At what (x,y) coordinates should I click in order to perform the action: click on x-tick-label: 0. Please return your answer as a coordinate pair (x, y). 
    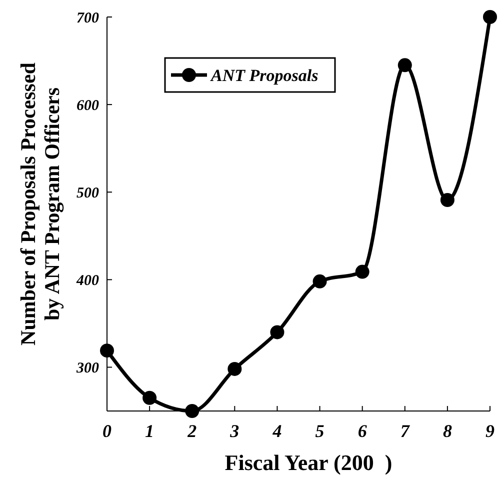
    Looking at the image, I should click on (107, 431).